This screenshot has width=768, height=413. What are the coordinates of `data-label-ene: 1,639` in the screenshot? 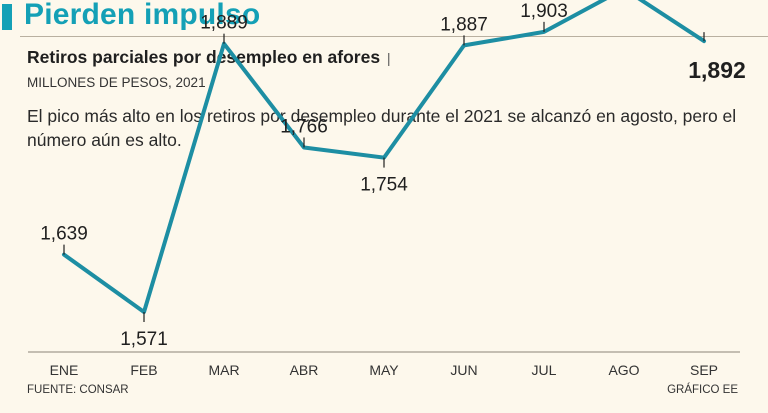 It's located at (64, 234).